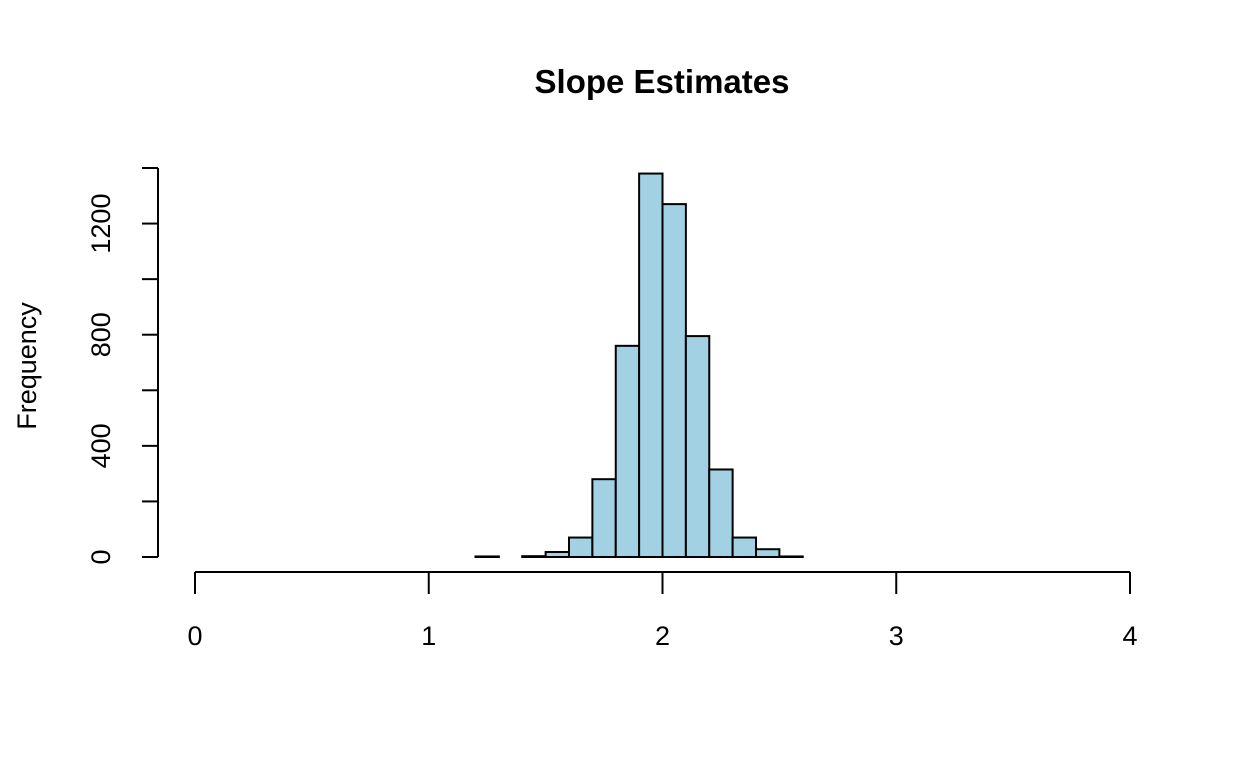 This screenshot has width=1248, height=768. I want to click on x-tick-label: 3, so click(896, 636).